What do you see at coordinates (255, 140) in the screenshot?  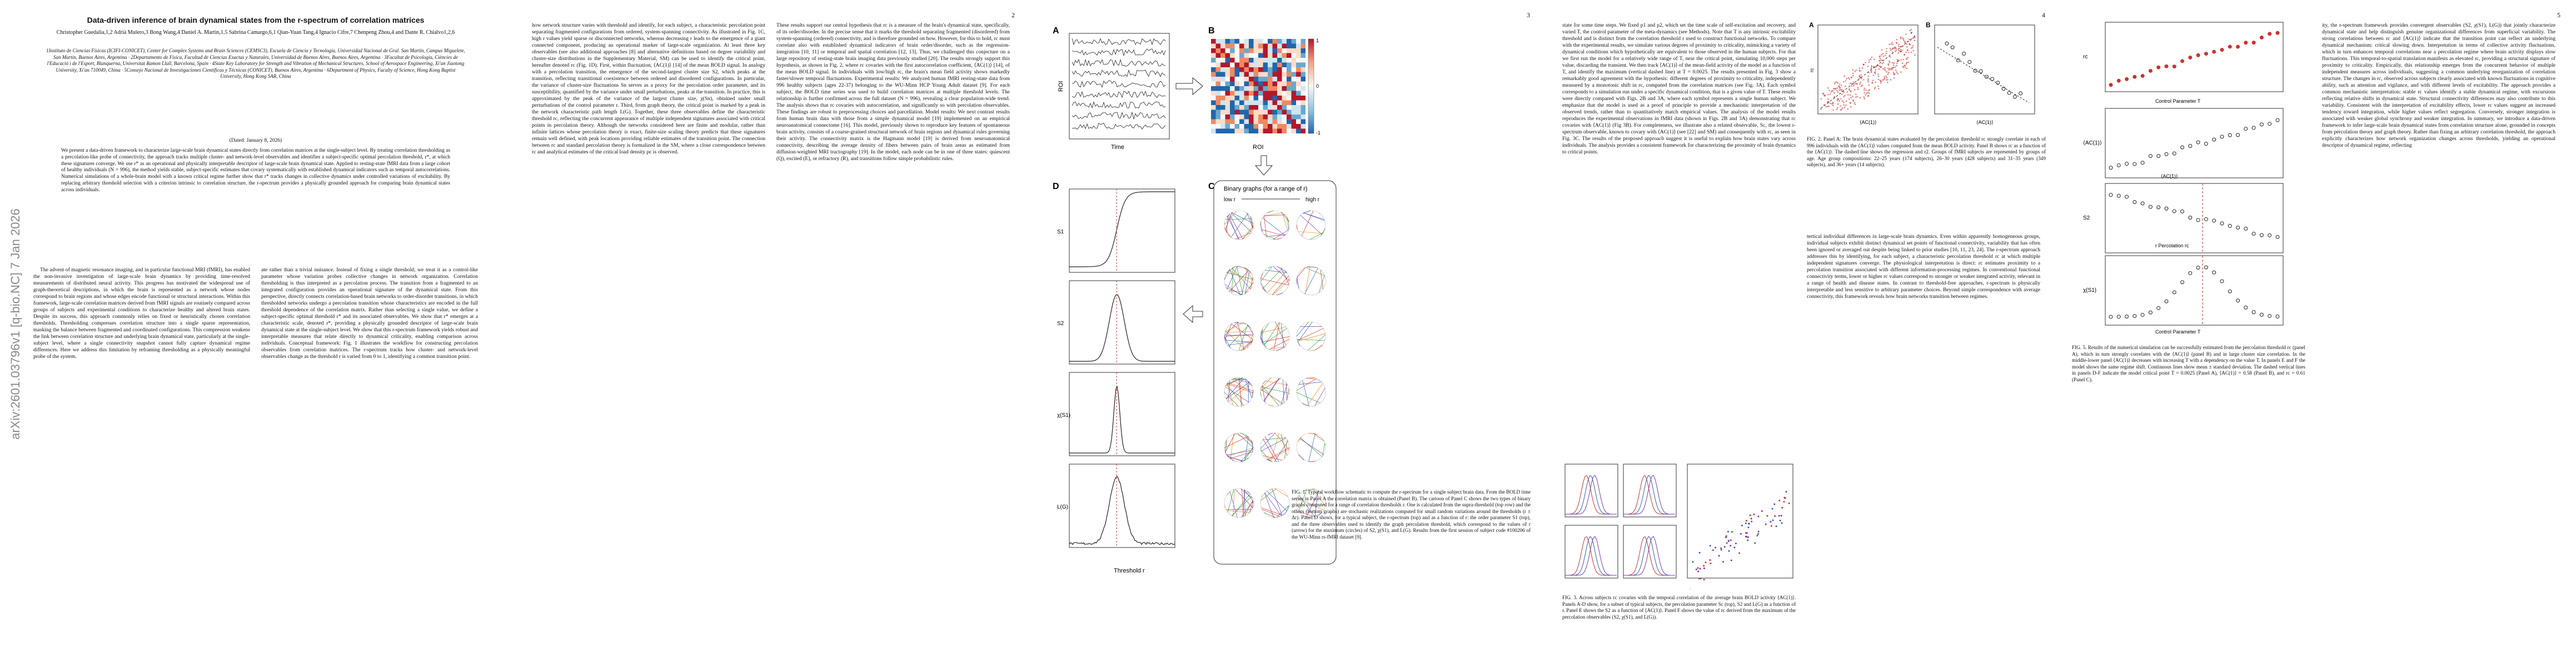 I see `date-line: (Dated: January 8, 2026)` at bounding box center [255, 140].